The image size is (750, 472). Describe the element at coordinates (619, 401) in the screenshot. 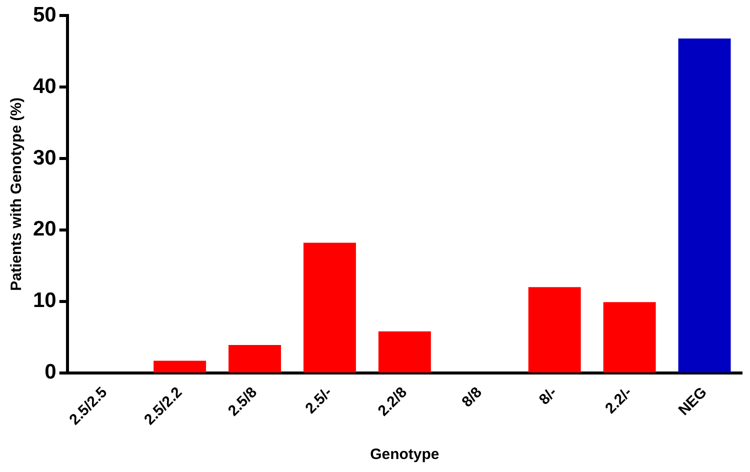

I see `x-tick-label: 2.2/-` at that location.